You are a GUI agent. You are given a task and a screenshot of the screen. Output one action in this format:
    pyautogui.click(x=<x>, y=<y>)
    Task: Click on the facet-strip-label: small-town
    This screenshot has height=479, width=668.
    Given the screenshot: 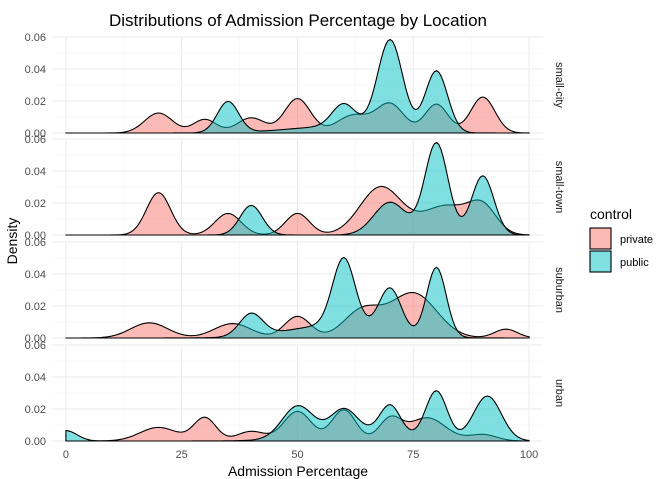 What is the action you would take?
    pyautogui.click(x=559, y=187)
    